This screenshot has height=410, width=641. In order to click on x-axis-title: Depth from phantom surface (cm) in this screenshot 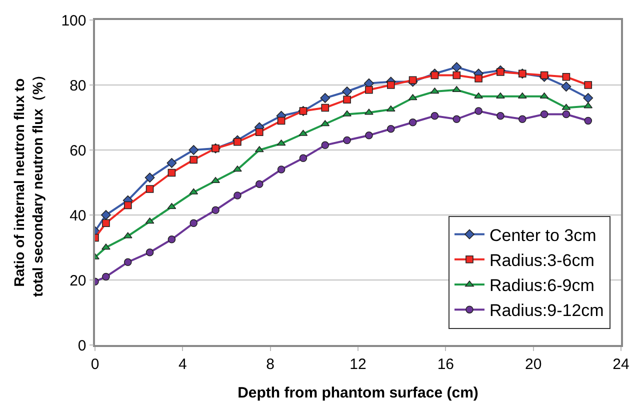, I will do `click(358, 393)`.